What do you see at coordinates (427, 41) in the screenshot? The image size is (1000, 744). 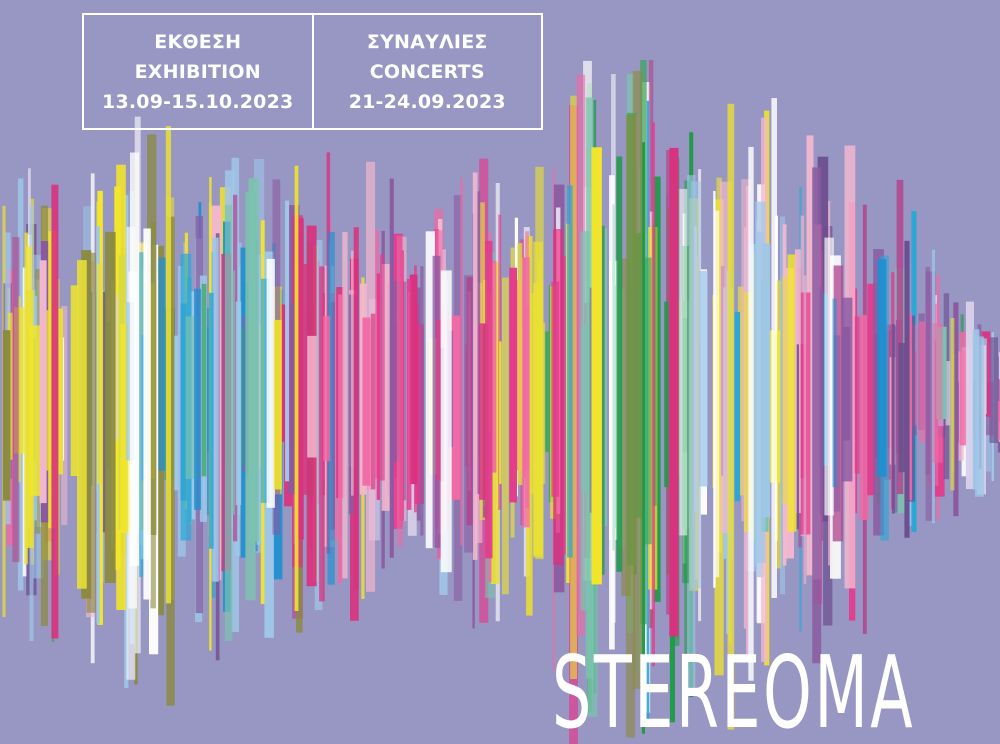 I see `concerts-label-greek: ΣΥΝΑΥΛΙΕΣ` at bounding box center [427, 41].